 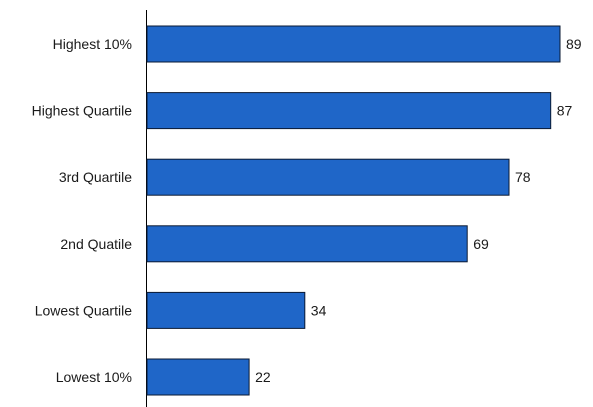 I want to click on value-label: 87, so click(x=565, y=111).